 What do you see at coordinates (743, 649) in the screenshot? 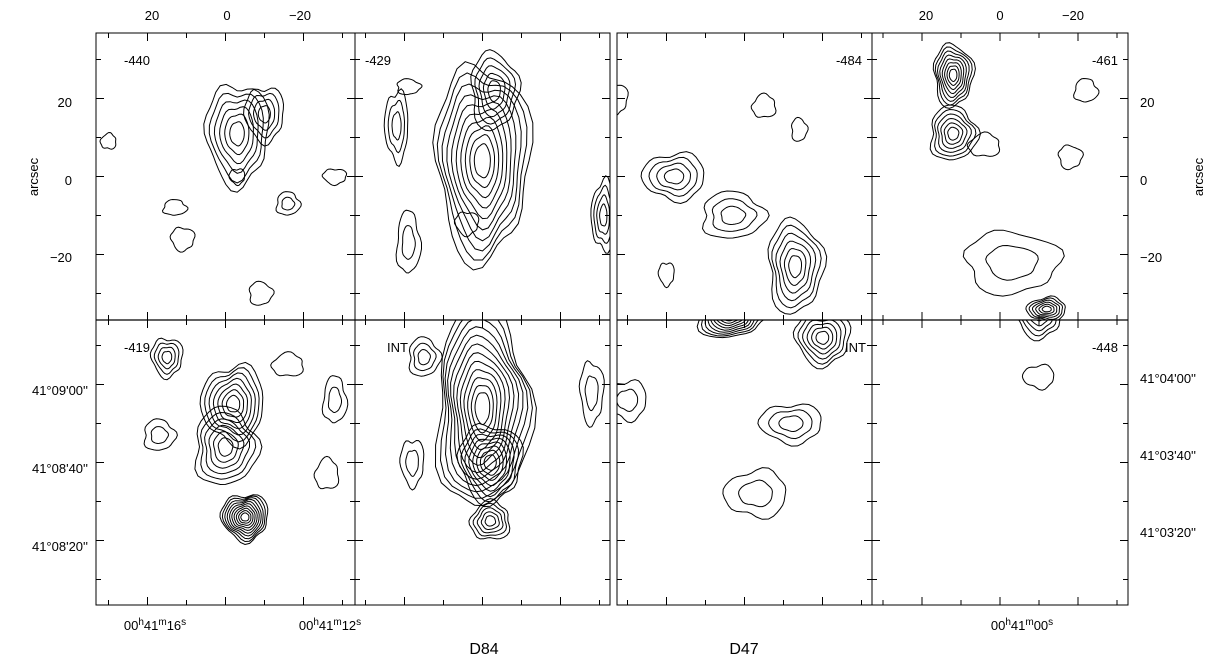
I see `group-label-d47: D47` at bounding box center [743, 649].